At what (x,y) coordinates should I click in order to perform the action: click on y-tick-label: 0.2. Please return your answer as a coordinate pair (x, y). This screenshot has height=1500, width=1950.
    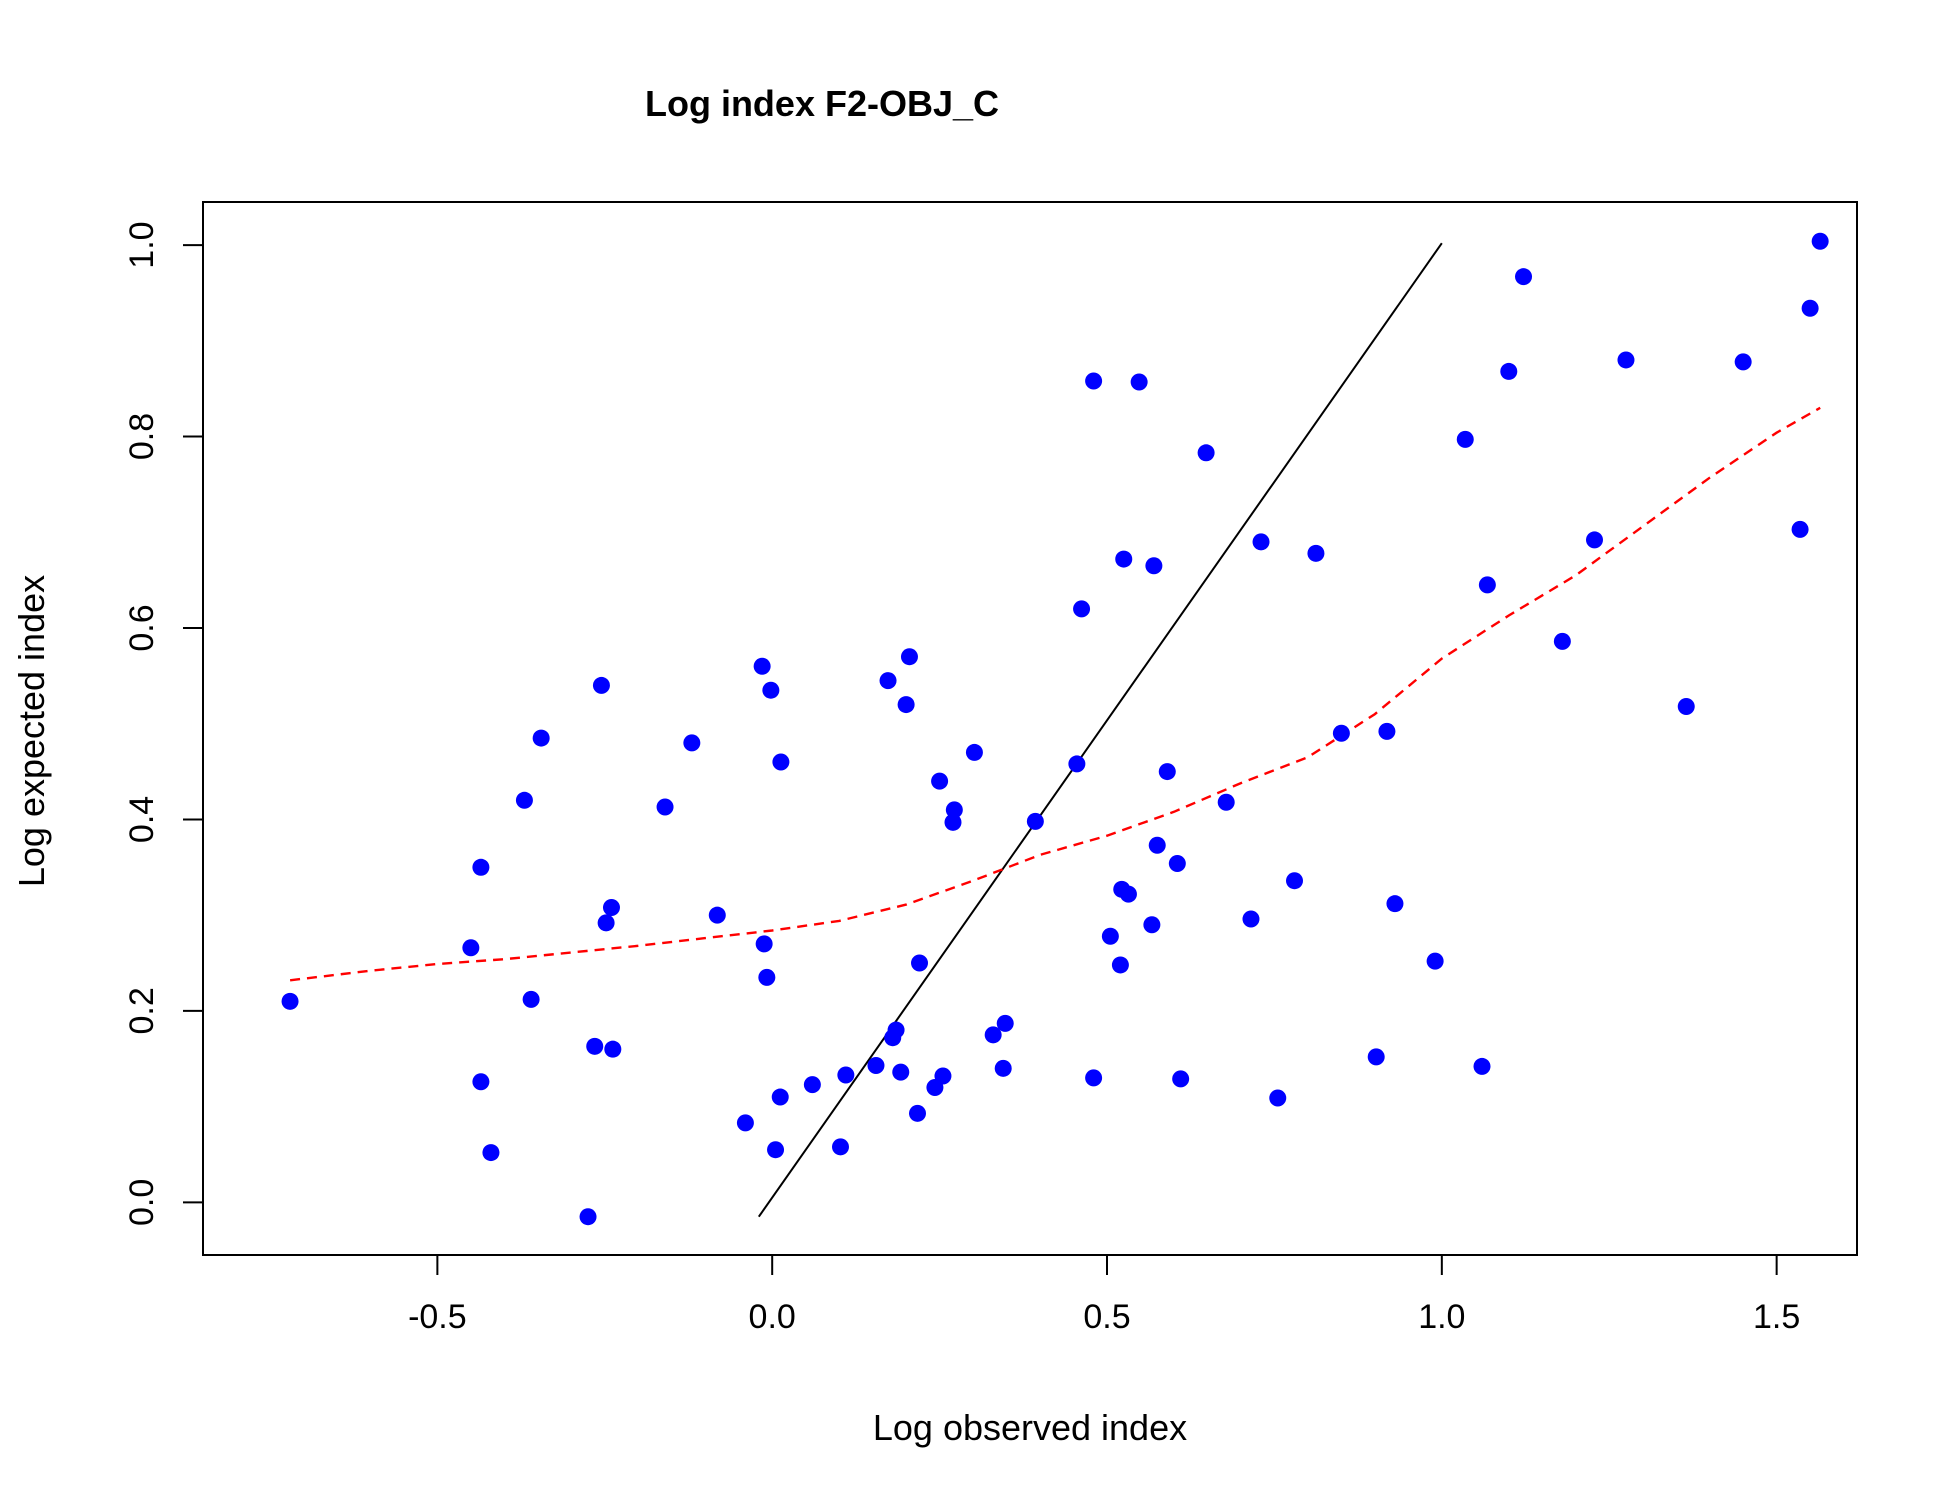
    Looking at the image, I should click on (142, 1010).